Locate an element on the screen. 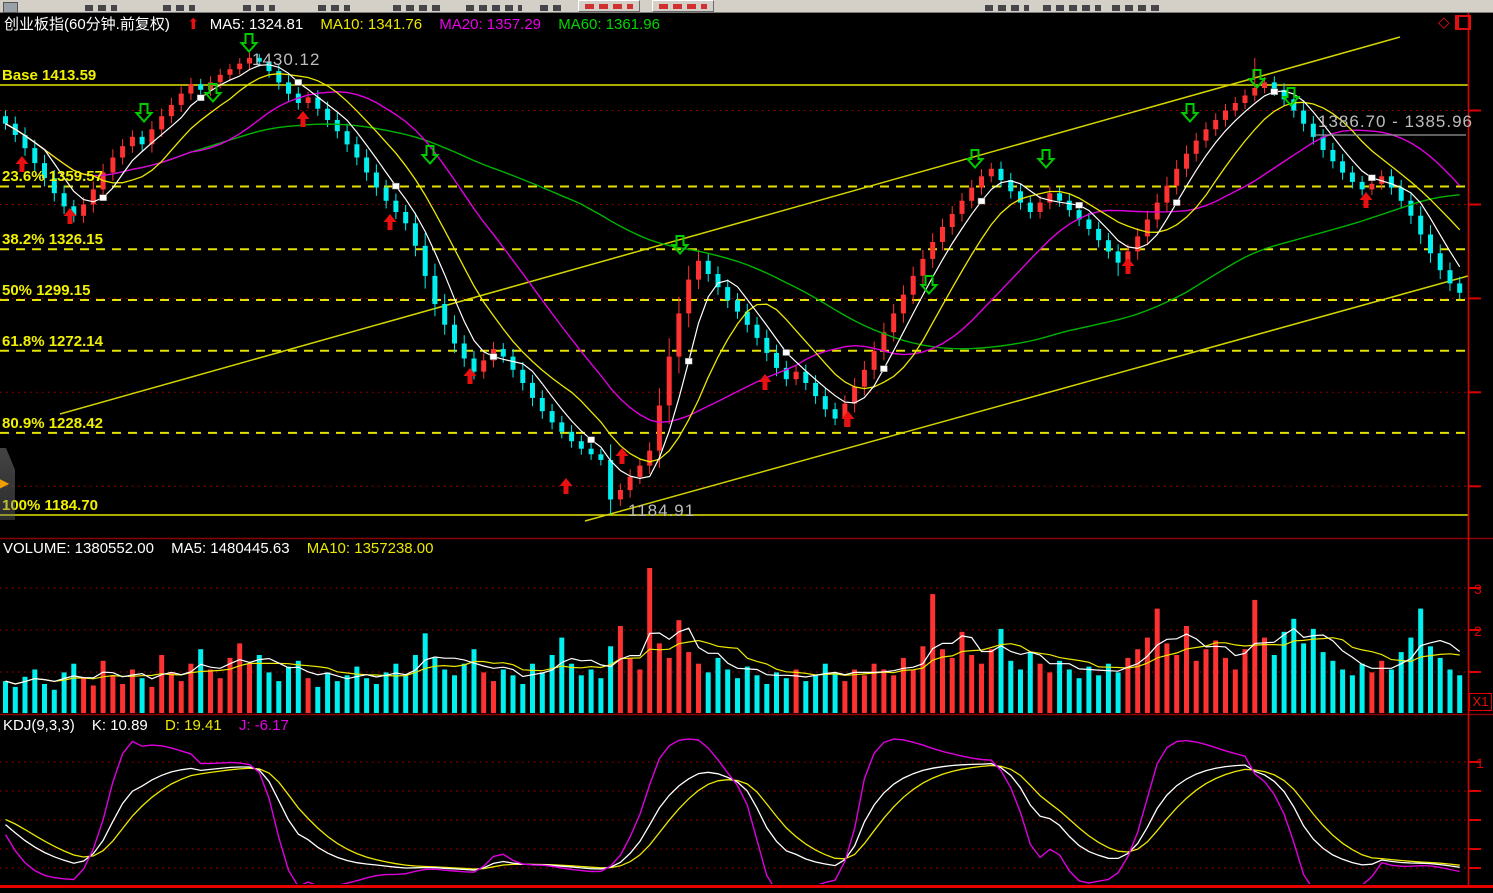 The image size is (1493, 893). kdj-k-value-label: K: 10.89 is located at coordinates (119, 725).